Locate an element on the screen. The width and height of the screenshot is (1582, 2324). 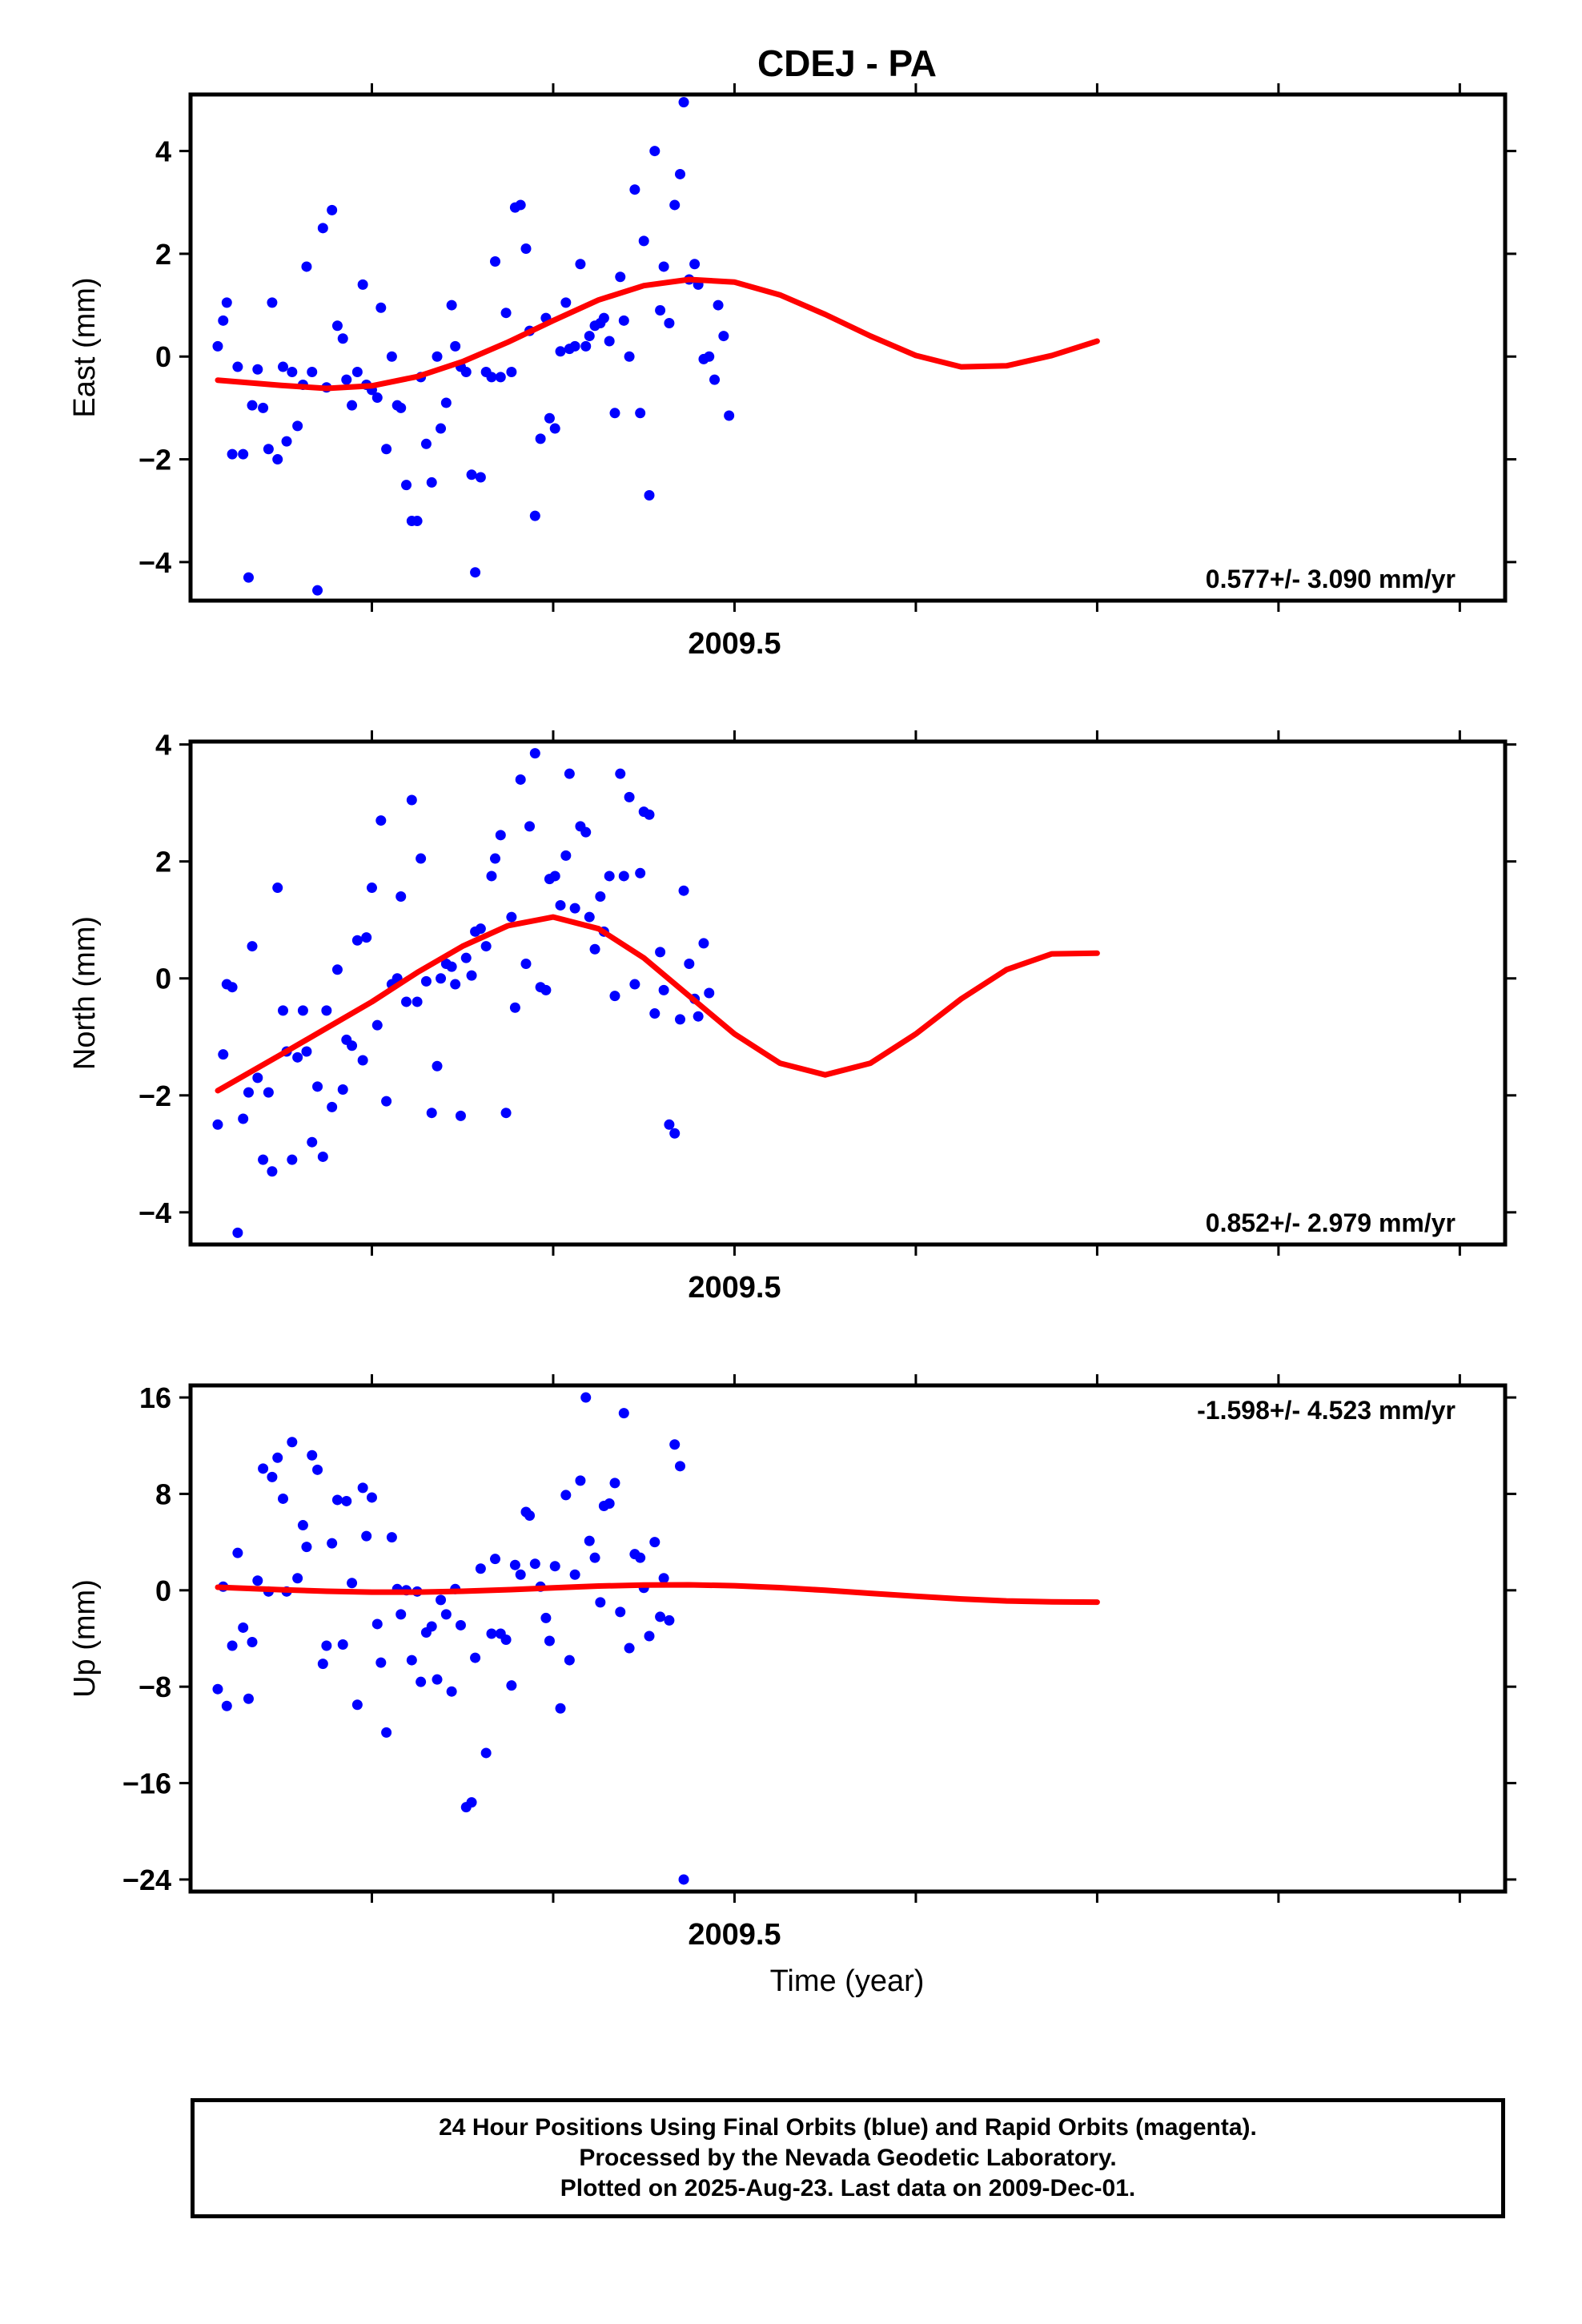
y-tick-label: 2 is located at coordinates (163, 255).